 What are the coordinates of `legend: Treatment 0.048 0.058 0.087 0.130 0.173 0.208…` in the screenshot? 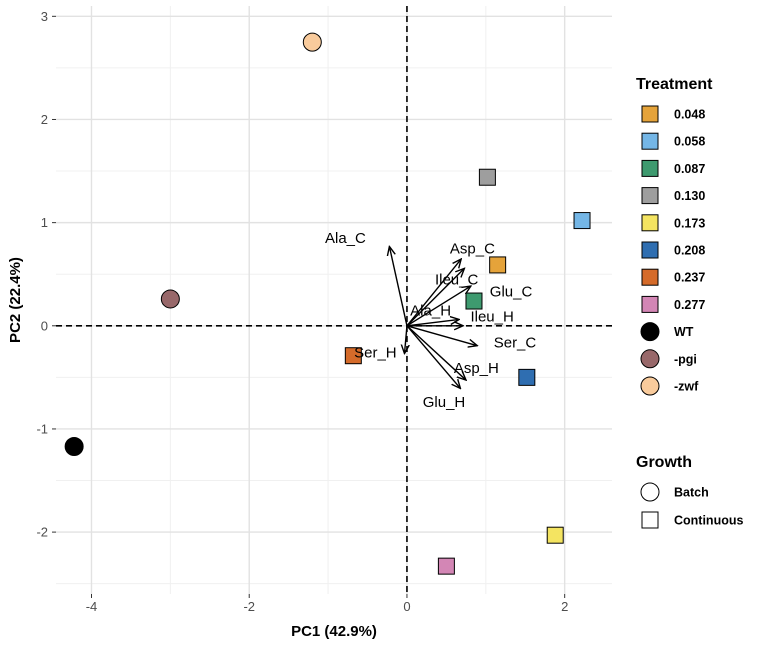 It's located at (689, 302).